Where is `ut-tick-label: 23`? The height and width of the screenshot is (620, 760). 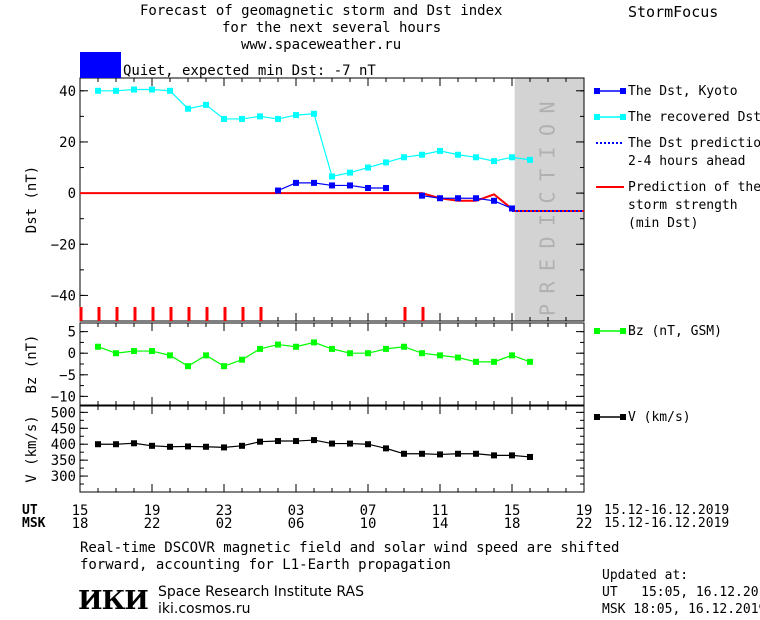 ut-tick-label: 23 is located at coordinates (224, 511).